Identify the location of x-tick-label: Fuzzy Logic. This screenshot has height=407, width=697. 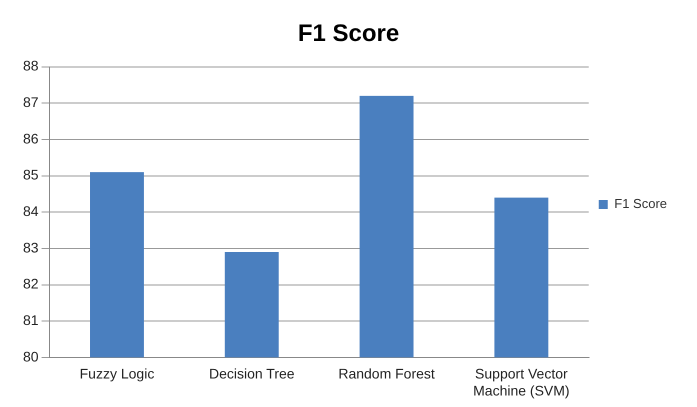
(117, 374).